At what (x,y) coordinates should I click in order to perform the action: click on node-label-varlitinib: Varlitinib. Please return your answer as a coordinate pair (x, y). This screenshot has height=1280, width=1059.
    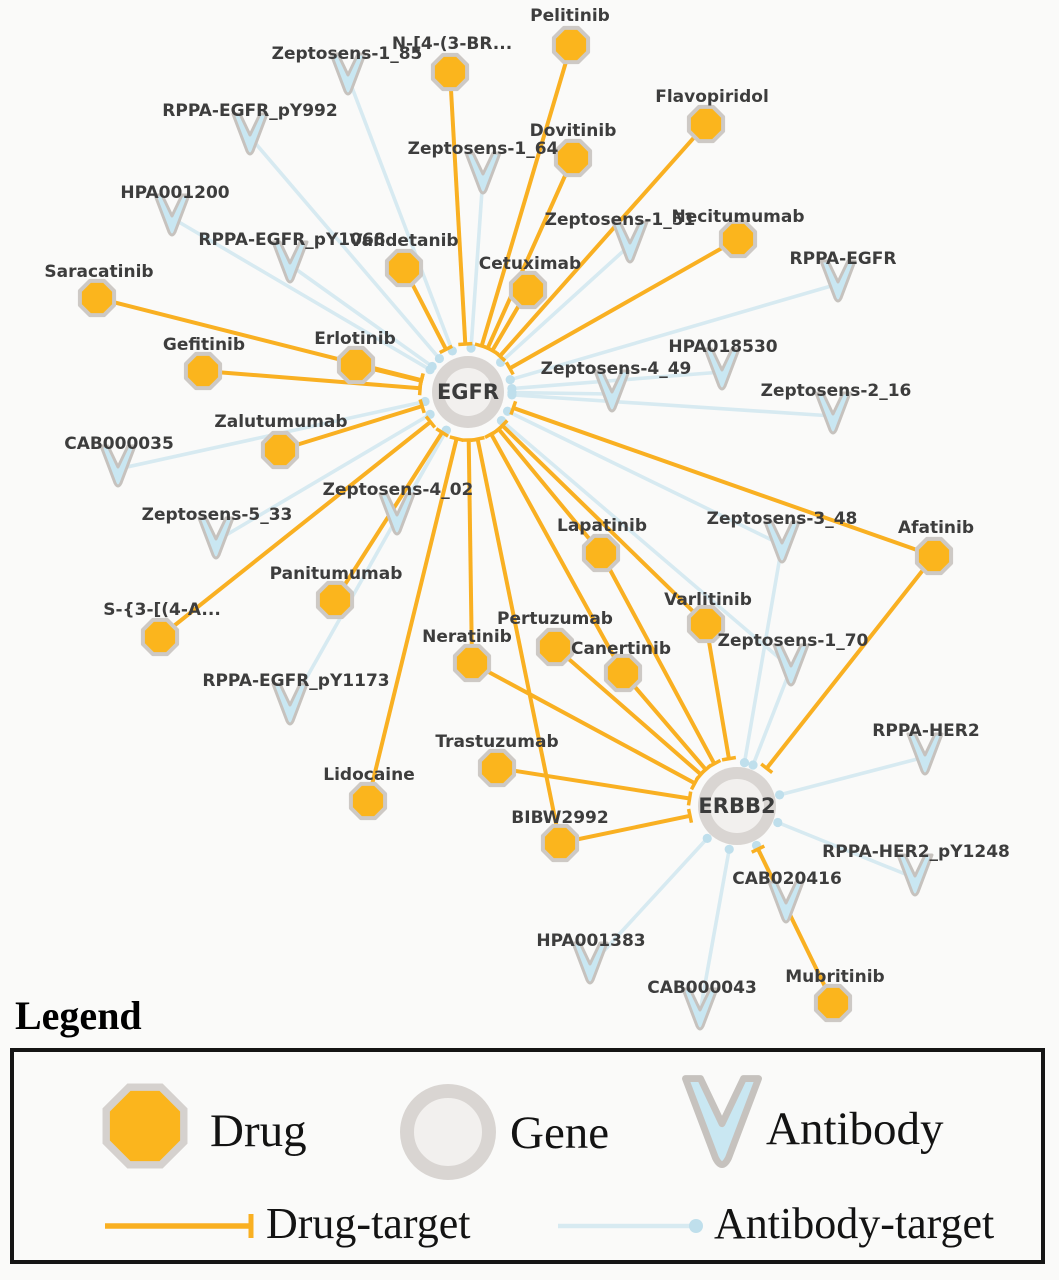
    Looking at the image, I should click on (708, 600).